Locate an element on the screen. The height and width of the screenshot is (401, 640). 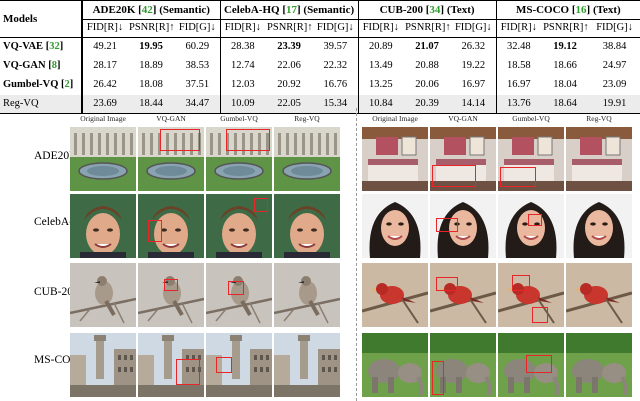
table-cell: 26.42 is located at coordinates (104, 85).